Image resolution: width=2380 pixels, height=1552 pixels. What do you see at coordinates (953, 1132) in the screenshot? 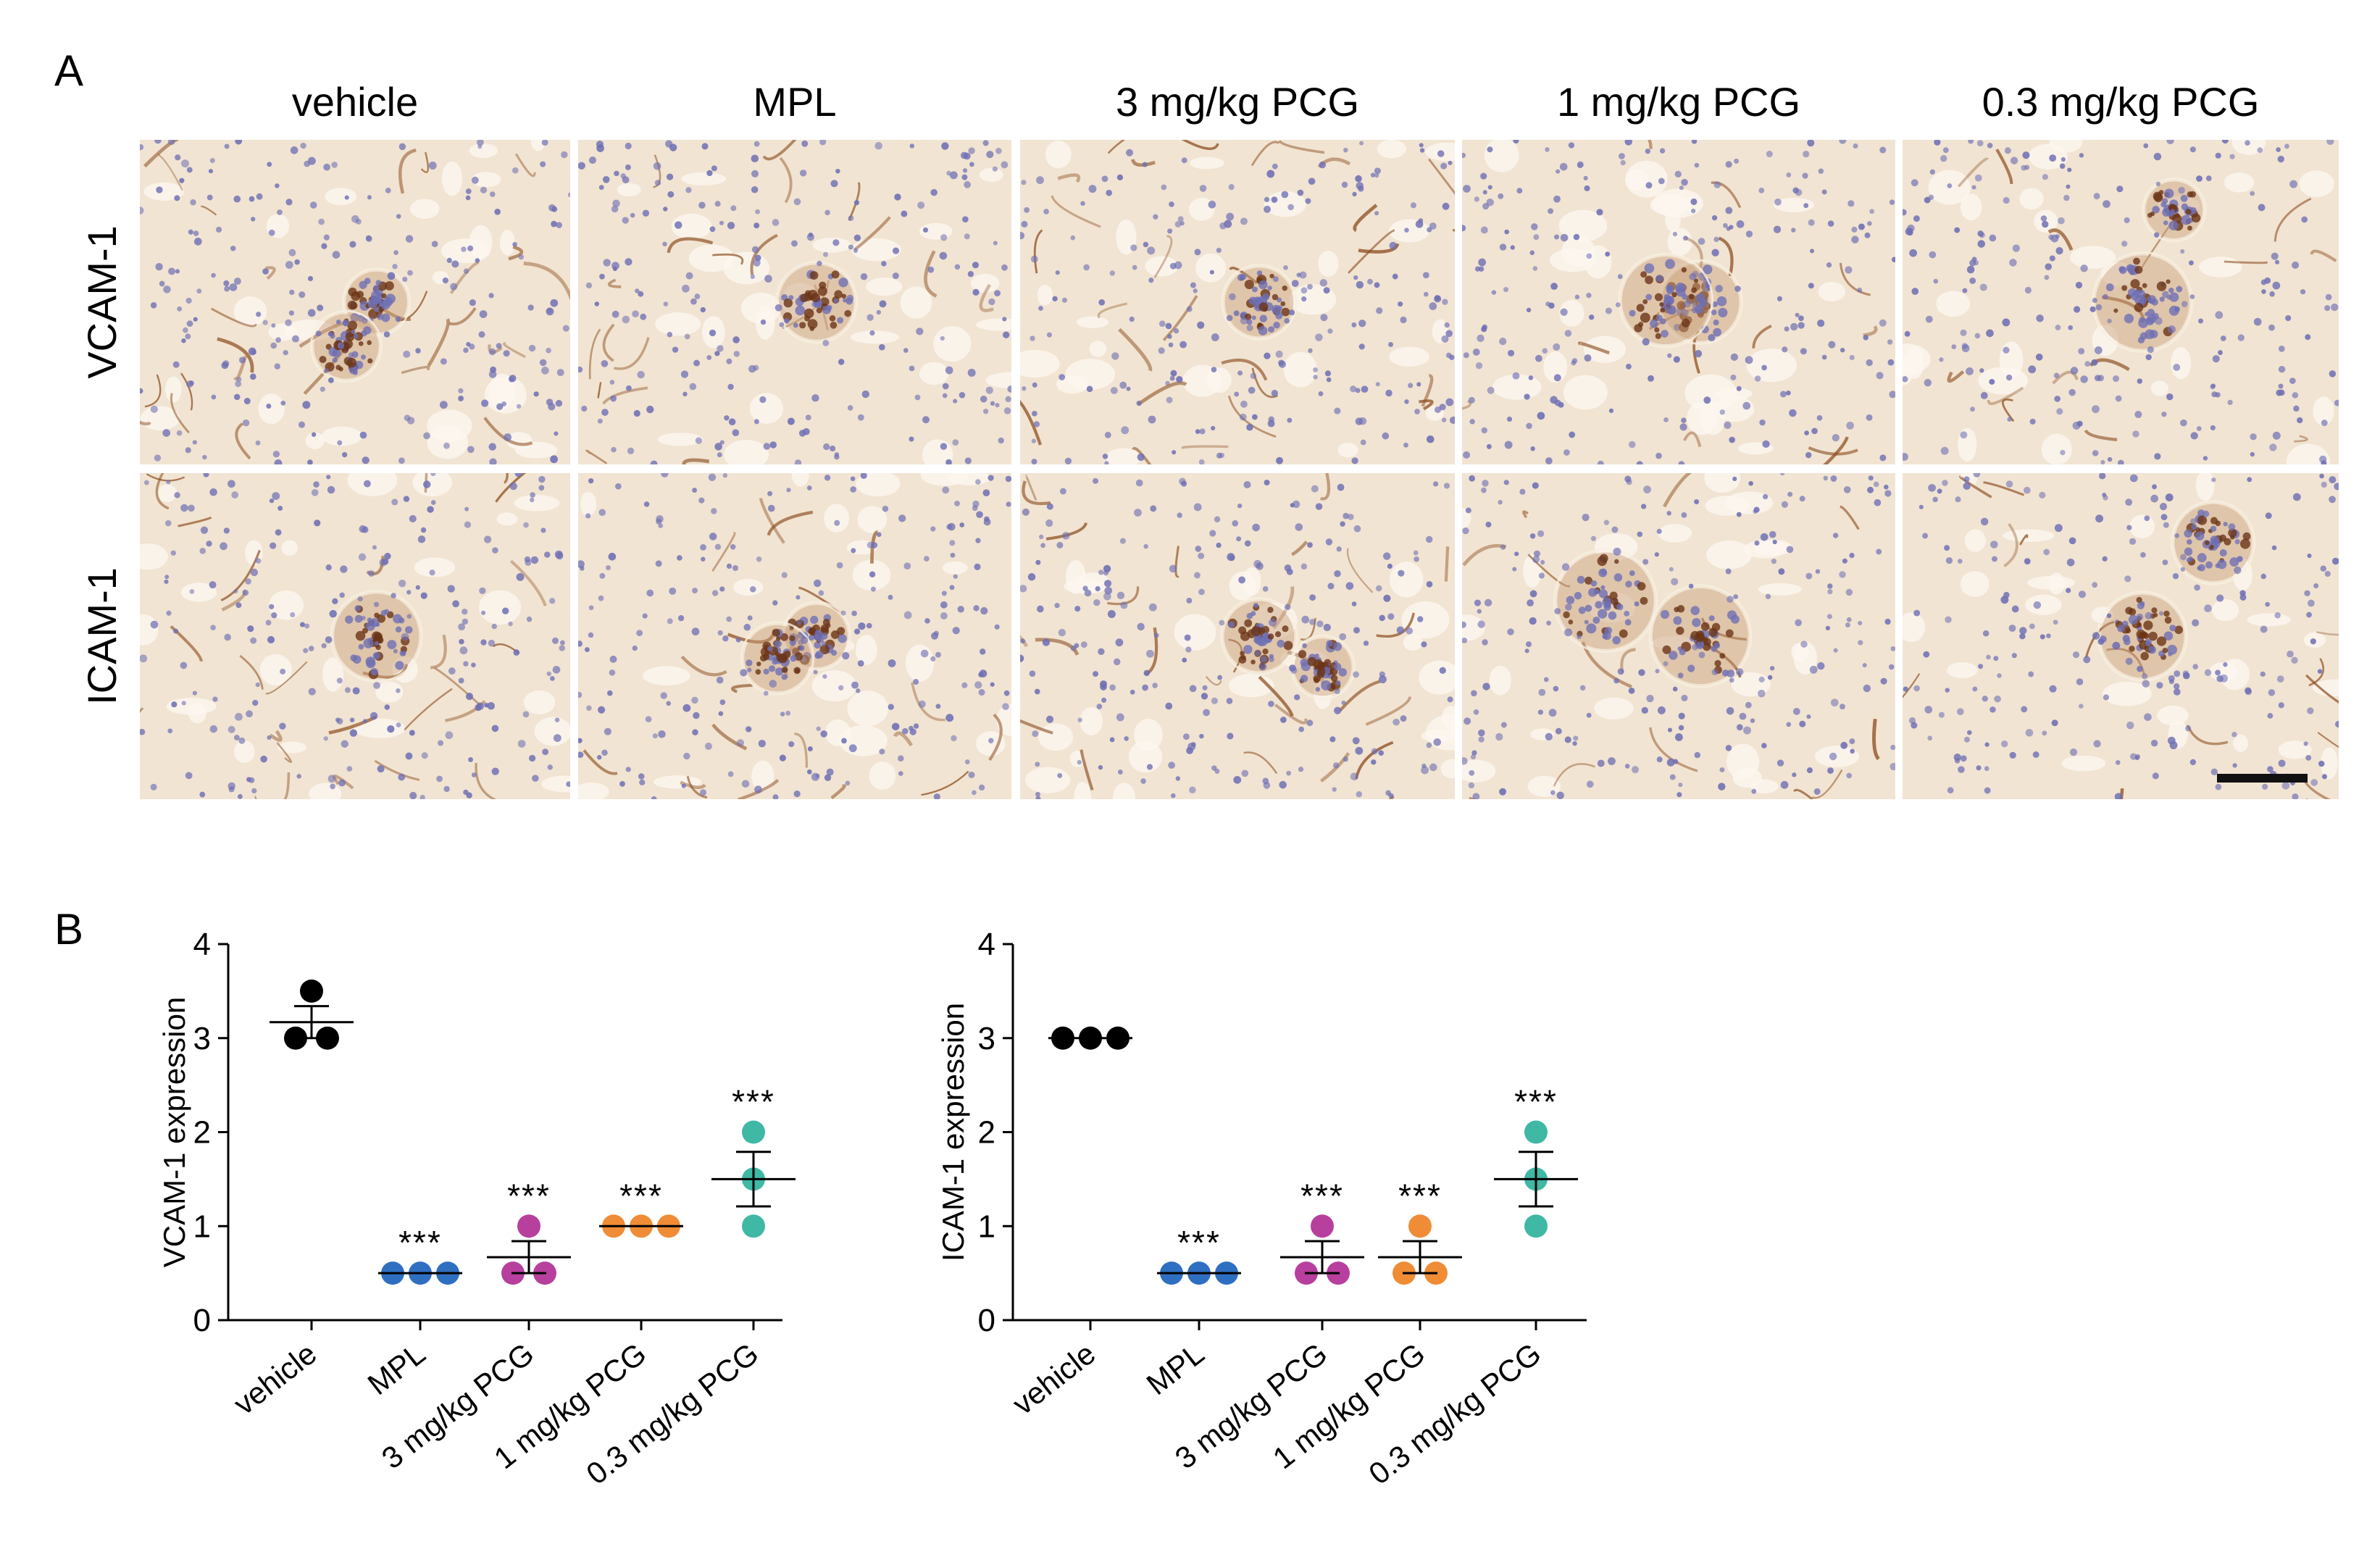
I see `y-axis-label: ICAM-1 expression` at bounding box center [953, 1132].